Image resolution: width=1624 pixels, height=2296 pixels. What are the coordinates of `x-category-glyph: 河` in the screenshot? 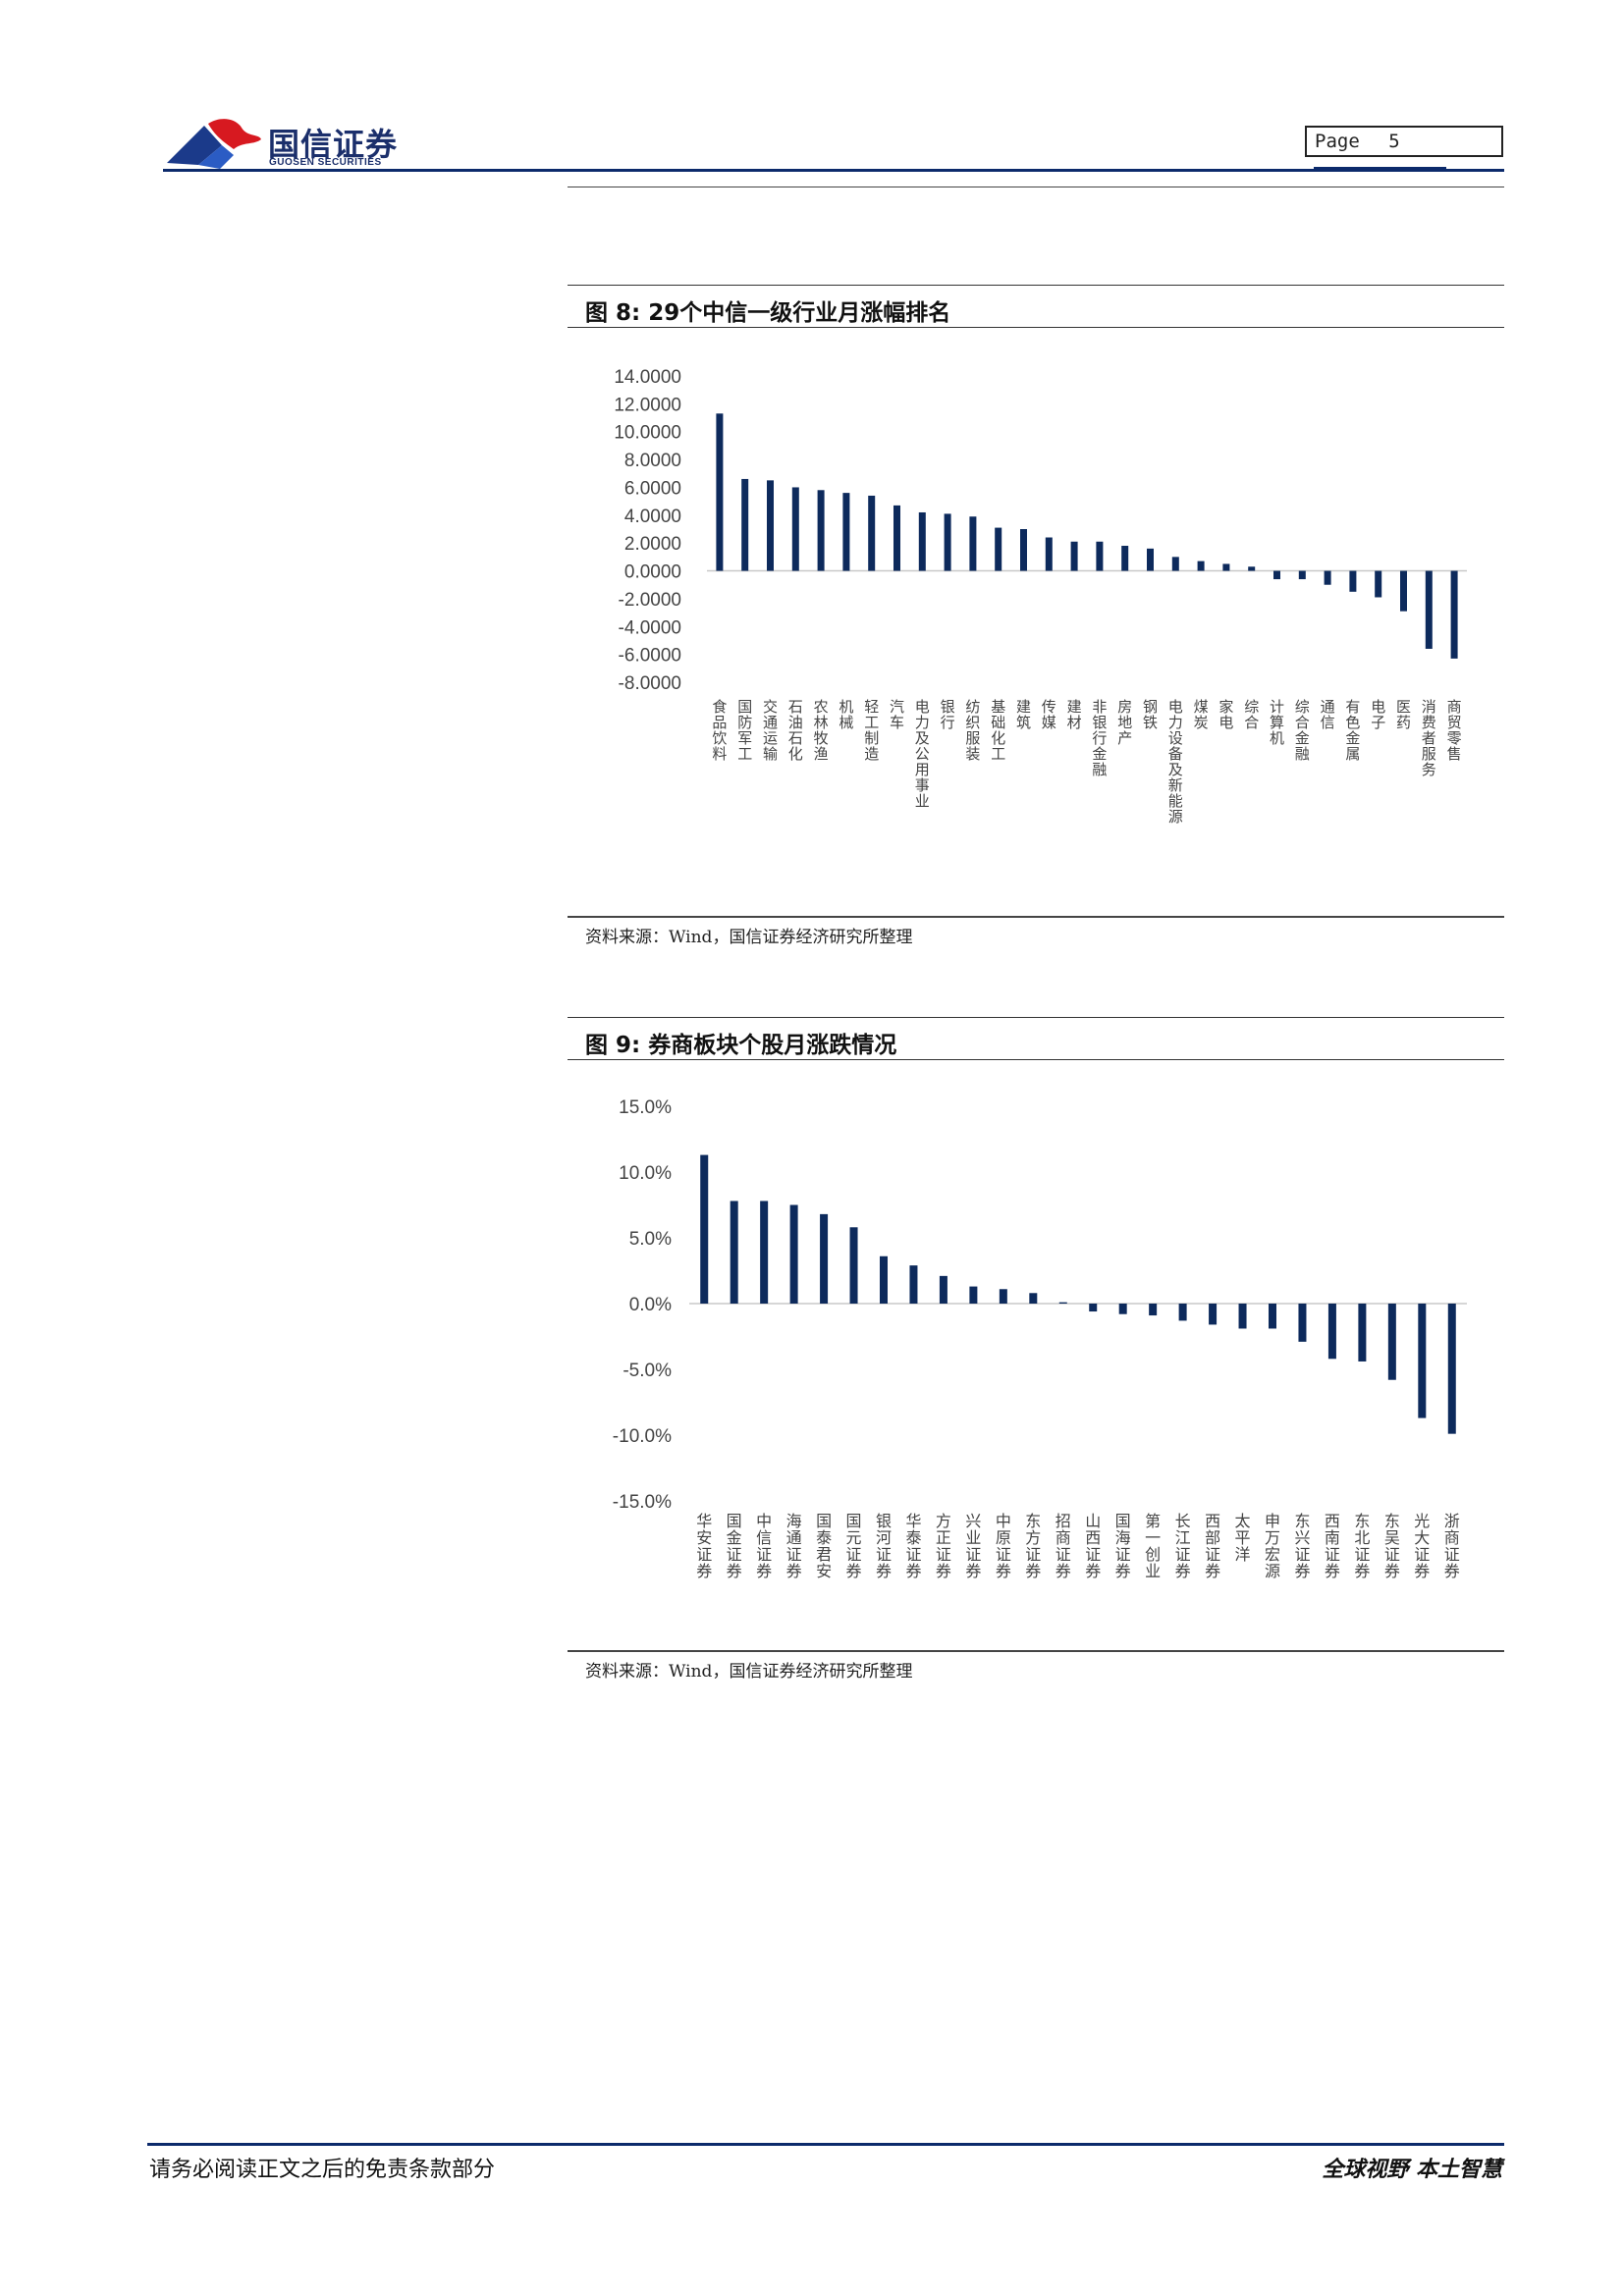 It's located at (884, 1538).